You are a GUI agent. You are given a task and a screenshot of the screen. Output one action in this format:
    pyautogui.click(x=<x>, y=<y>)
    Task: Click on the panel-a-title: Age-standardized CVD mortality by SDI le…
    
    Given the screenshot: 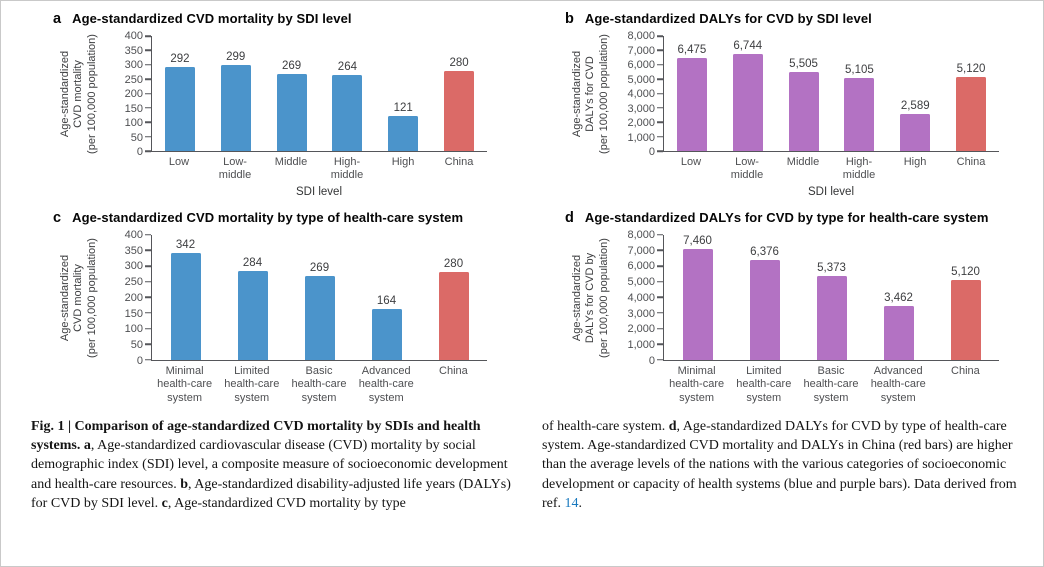 What is the action you would take?
    pyautogui.click(x=212, y=18)
    